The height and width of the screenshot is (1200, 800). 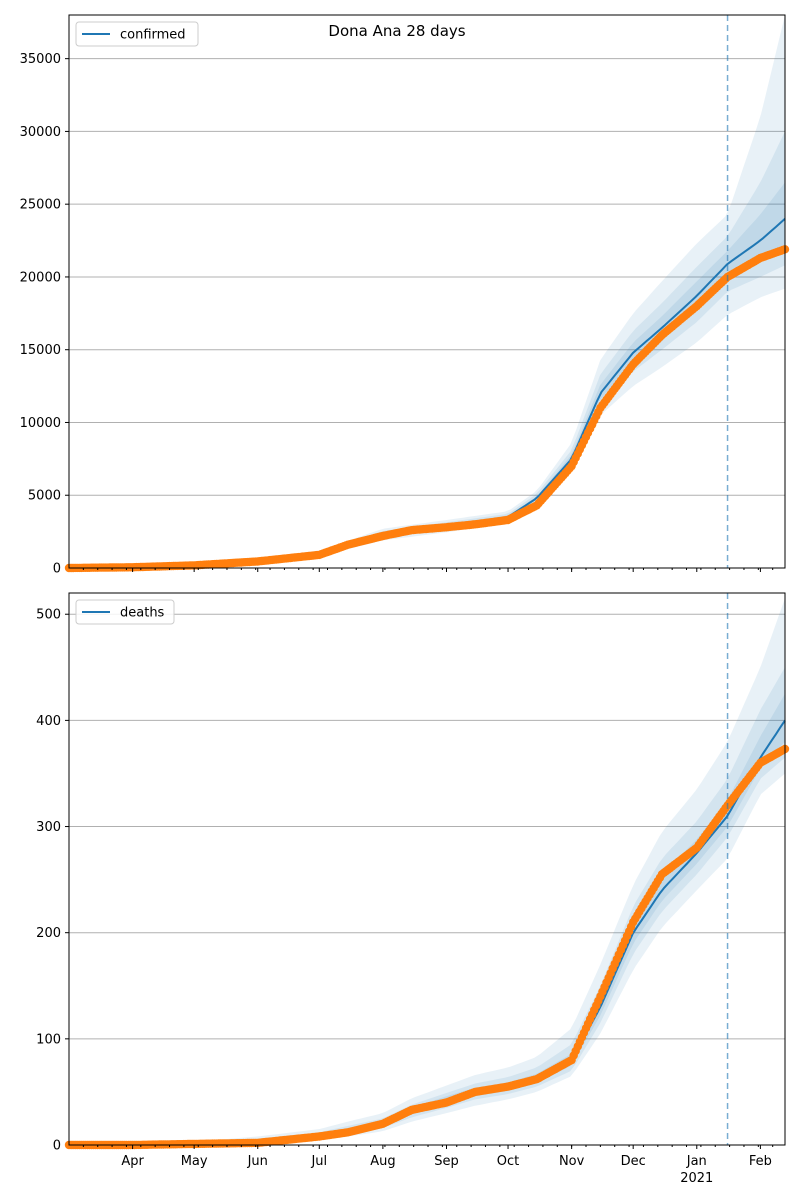 I want to click on y-tick-label: 200, so click(x=48, y=933).